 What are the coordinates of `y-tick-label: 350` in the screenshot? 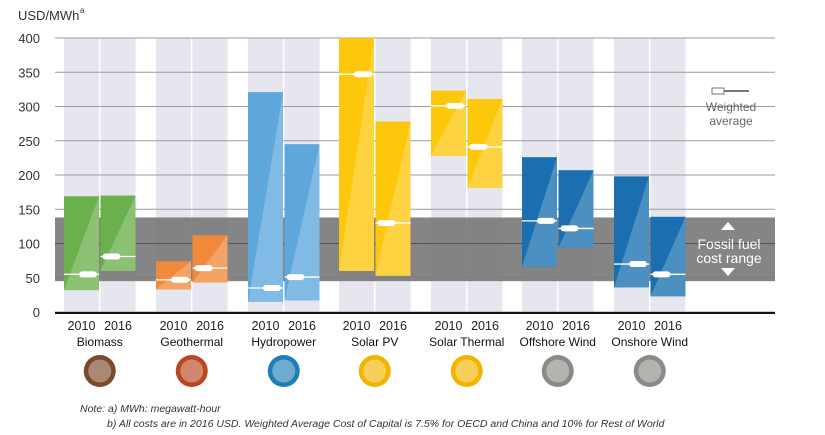 It's located at (29, 72).